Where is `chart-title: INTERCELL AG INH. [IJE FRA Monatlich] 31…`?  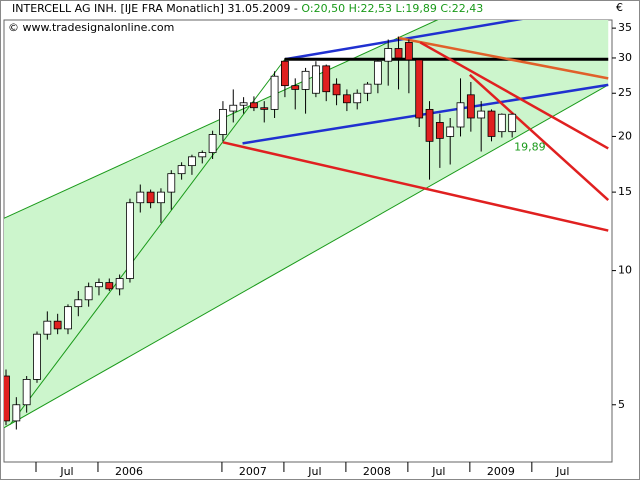 chart-title: INTERCELL AG INH. [IJE FRA Monatlich] 31… is located at coordinates (247, 8).